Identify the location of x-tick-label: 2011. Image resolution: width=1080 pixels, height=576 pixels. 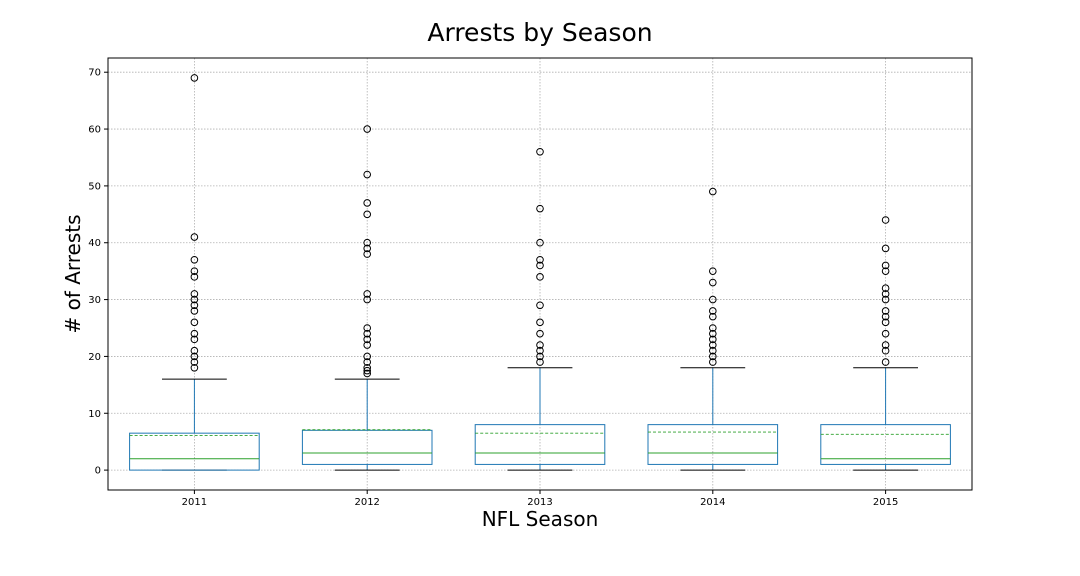
(194, 502).